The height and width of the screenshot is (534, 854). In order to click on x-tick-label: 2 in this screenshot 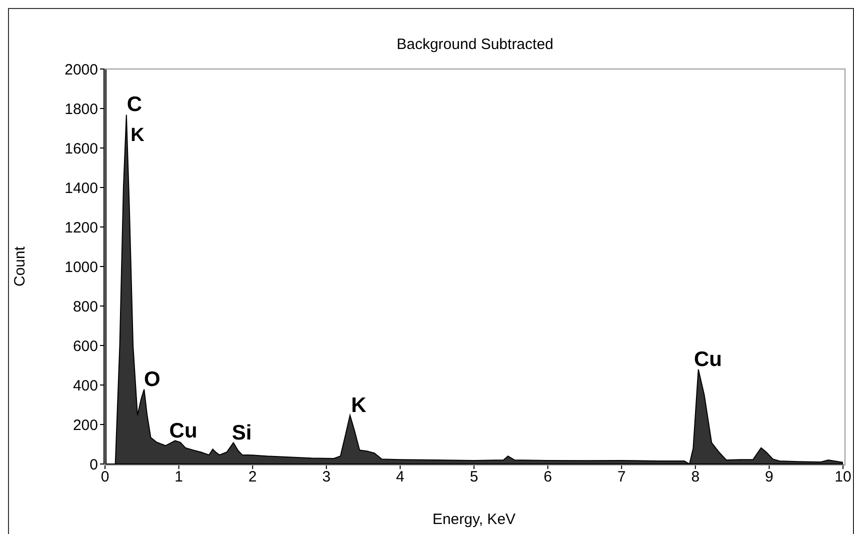, I will do `click(252, 477)`.